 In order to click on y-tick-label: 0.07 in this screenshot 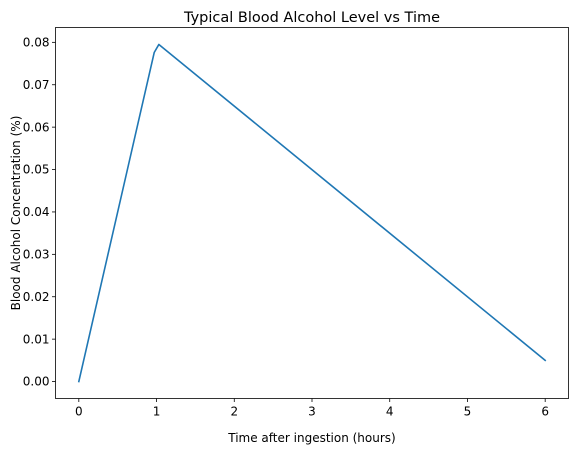, I will do `click(36, 85)`.